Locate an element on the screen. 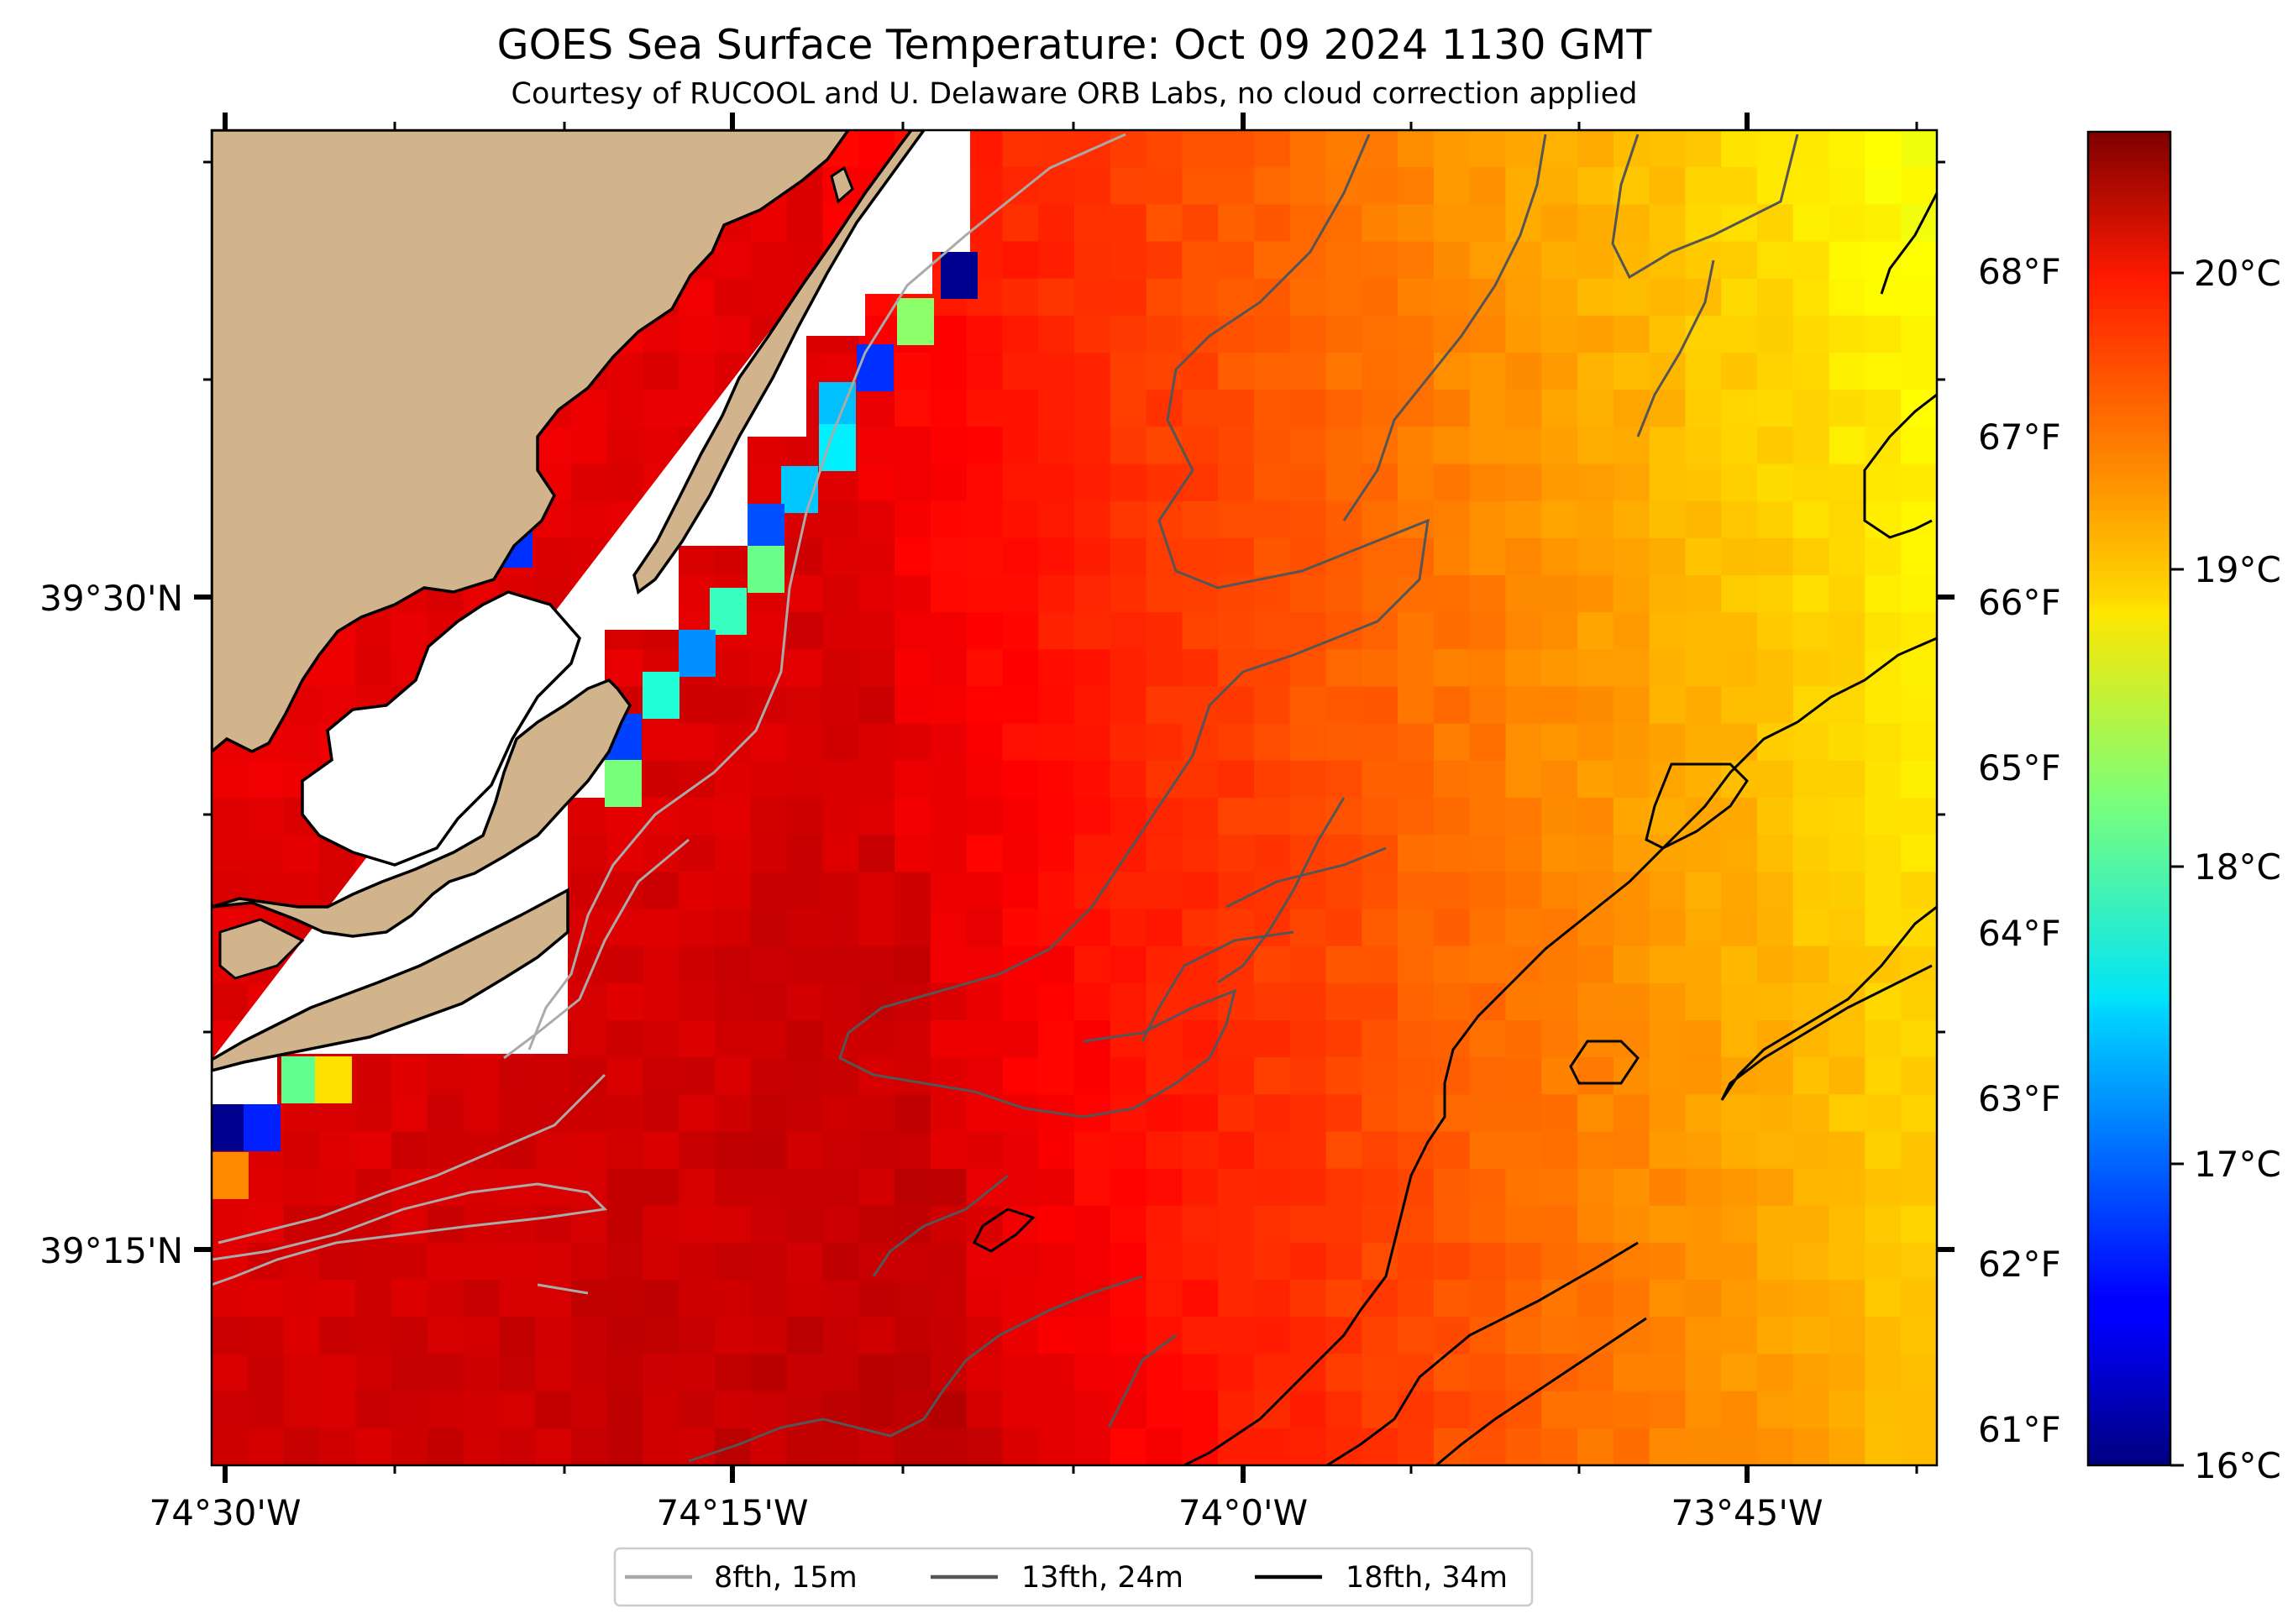 This screenshot has width=2293, height=1624. legend-label-8fth: 8fth, 15m is located at coordinates (786, 1578).